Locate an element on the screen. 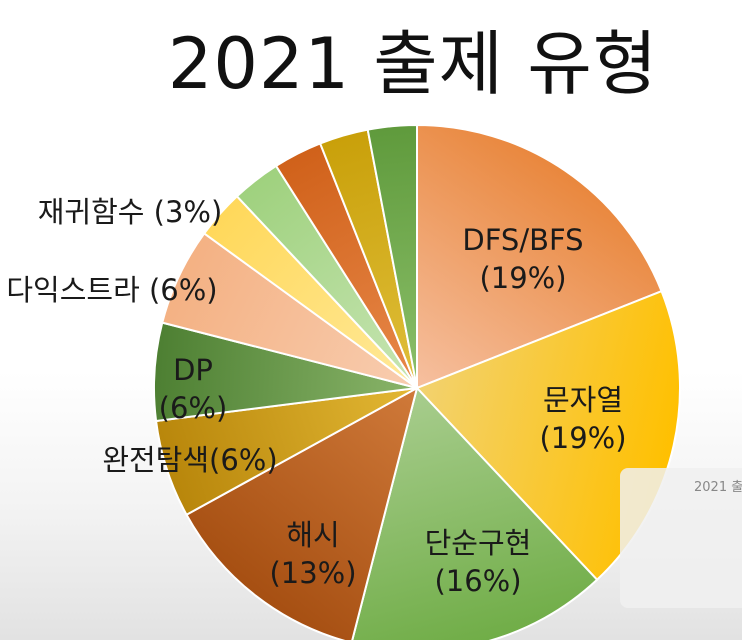 This screenshot has width=742, height=640. slice-label: 다익스트라 (6%) is located at coordinates (111, 290).